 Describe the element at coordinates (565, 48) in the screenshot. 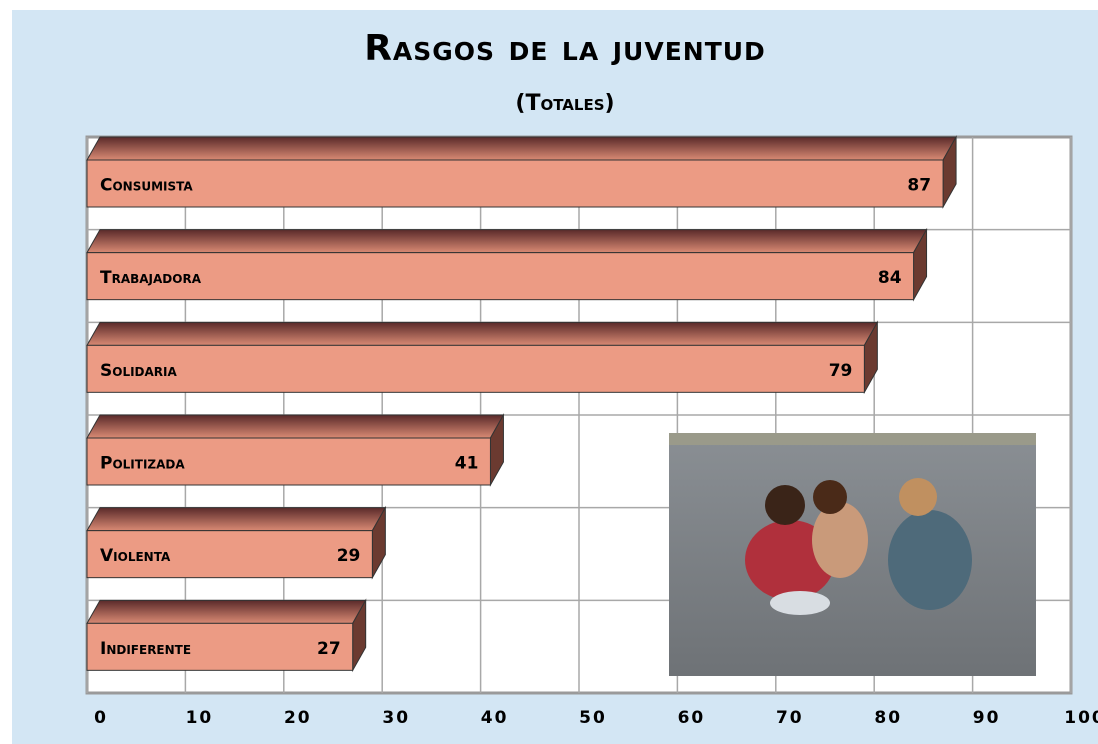

I see `chart-title: Rasgos de la juventud` at that location.